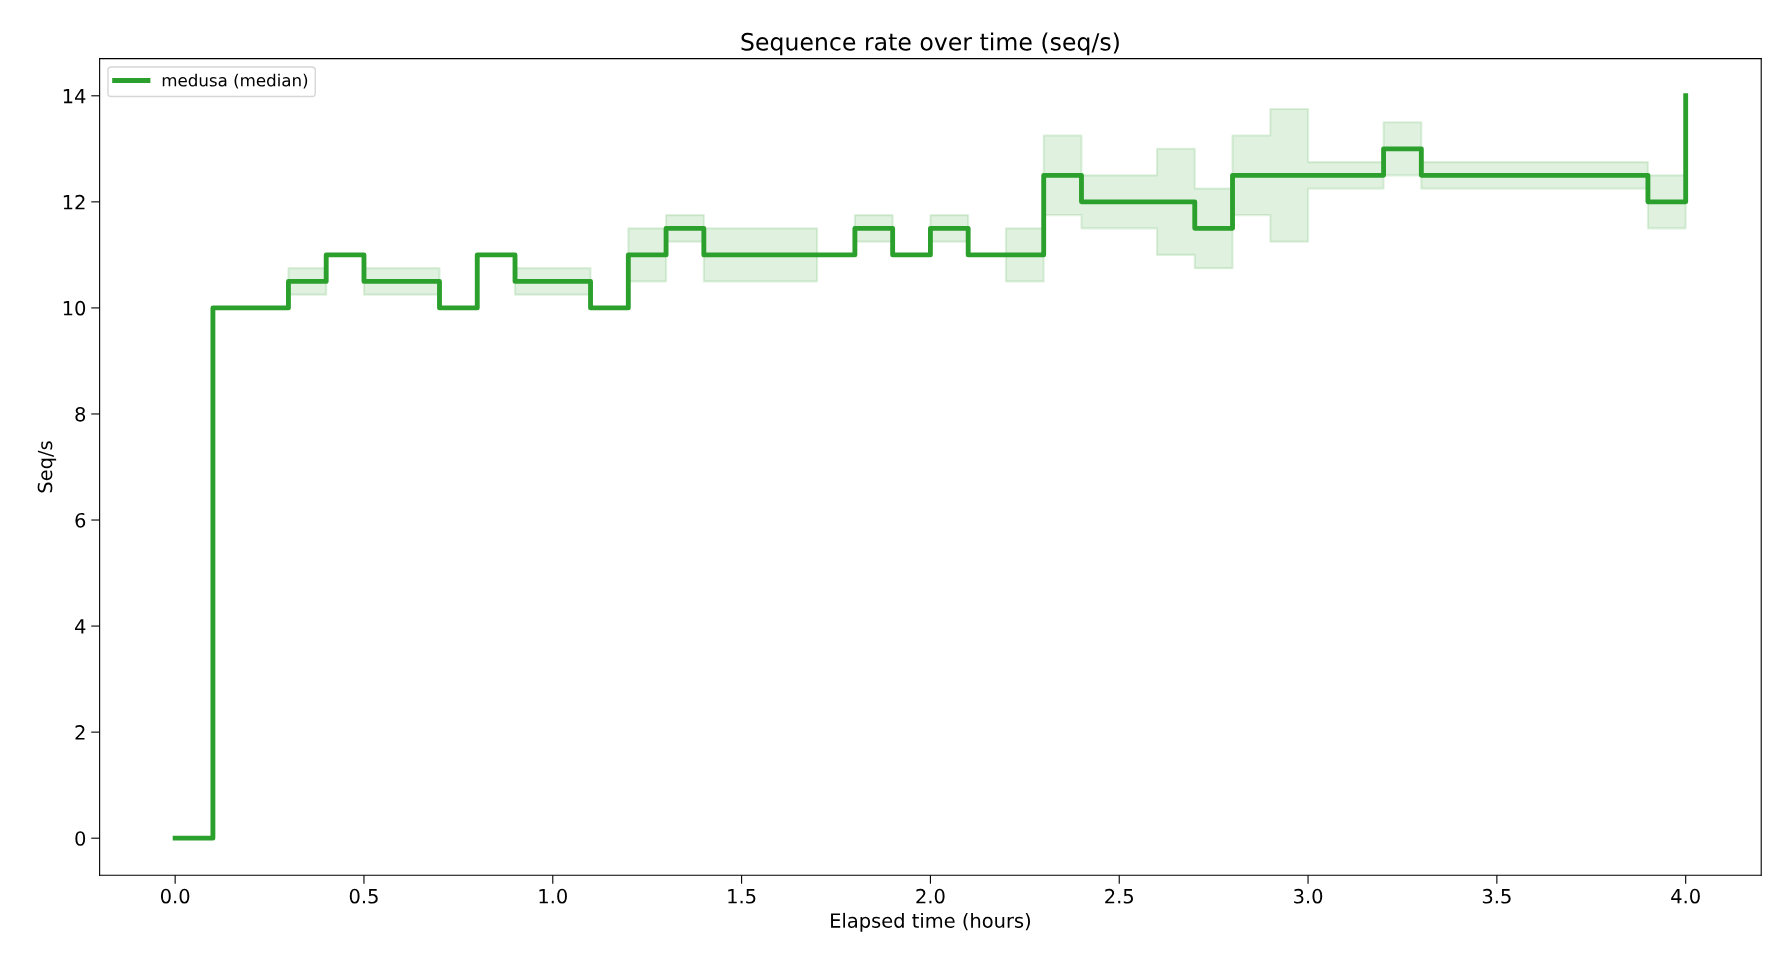 The width and height of the screenshot is (1779, 978). Describe the element at coordinates (553, 896) in the screenshot. I see `x-tick-label: 1.0` at that location.